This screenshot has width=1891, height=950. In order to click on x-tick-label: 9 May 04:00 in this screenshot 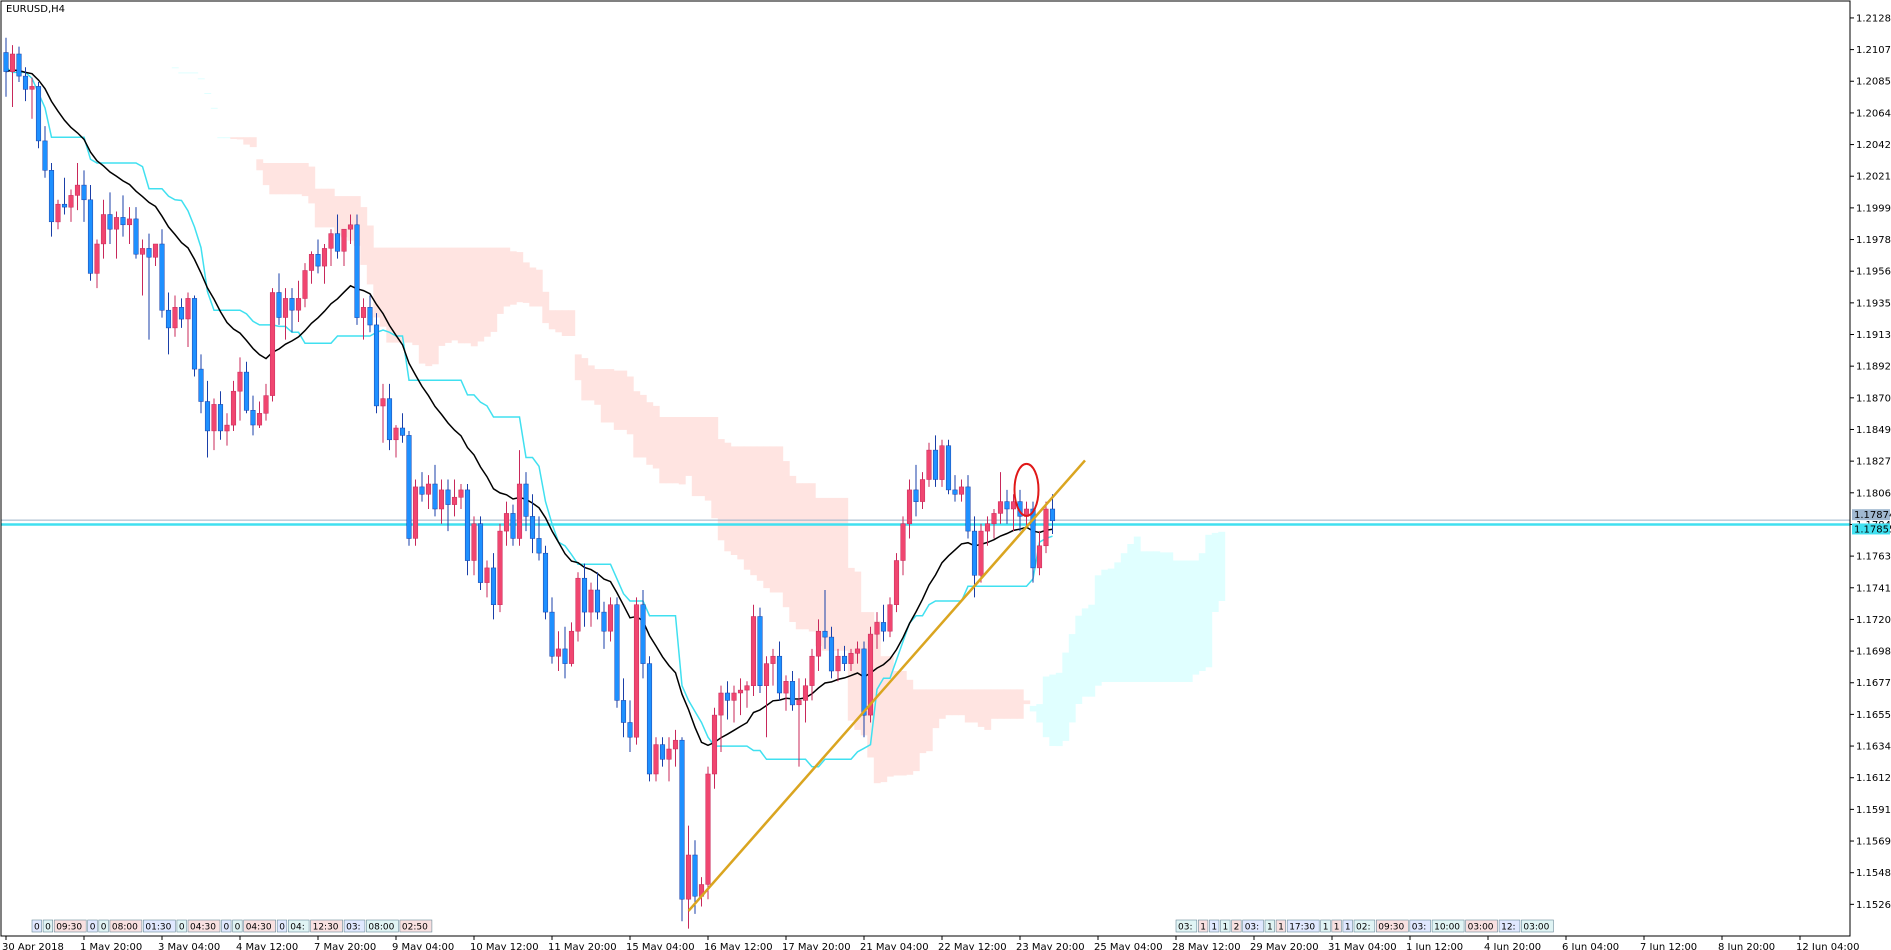, I will do `click(423, 946)`.